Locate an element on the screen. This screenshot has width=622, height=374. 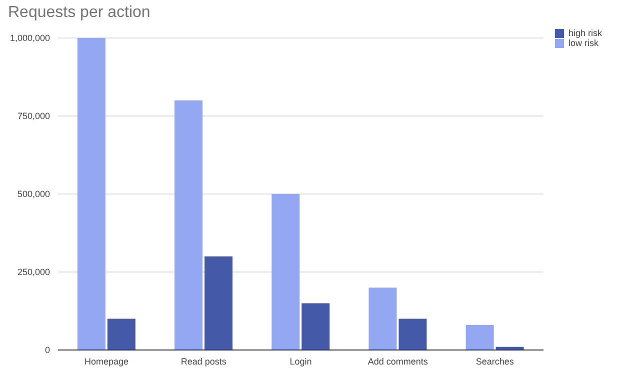
y-tick-label: 1,000,000 is located at coordinates (30, 38).